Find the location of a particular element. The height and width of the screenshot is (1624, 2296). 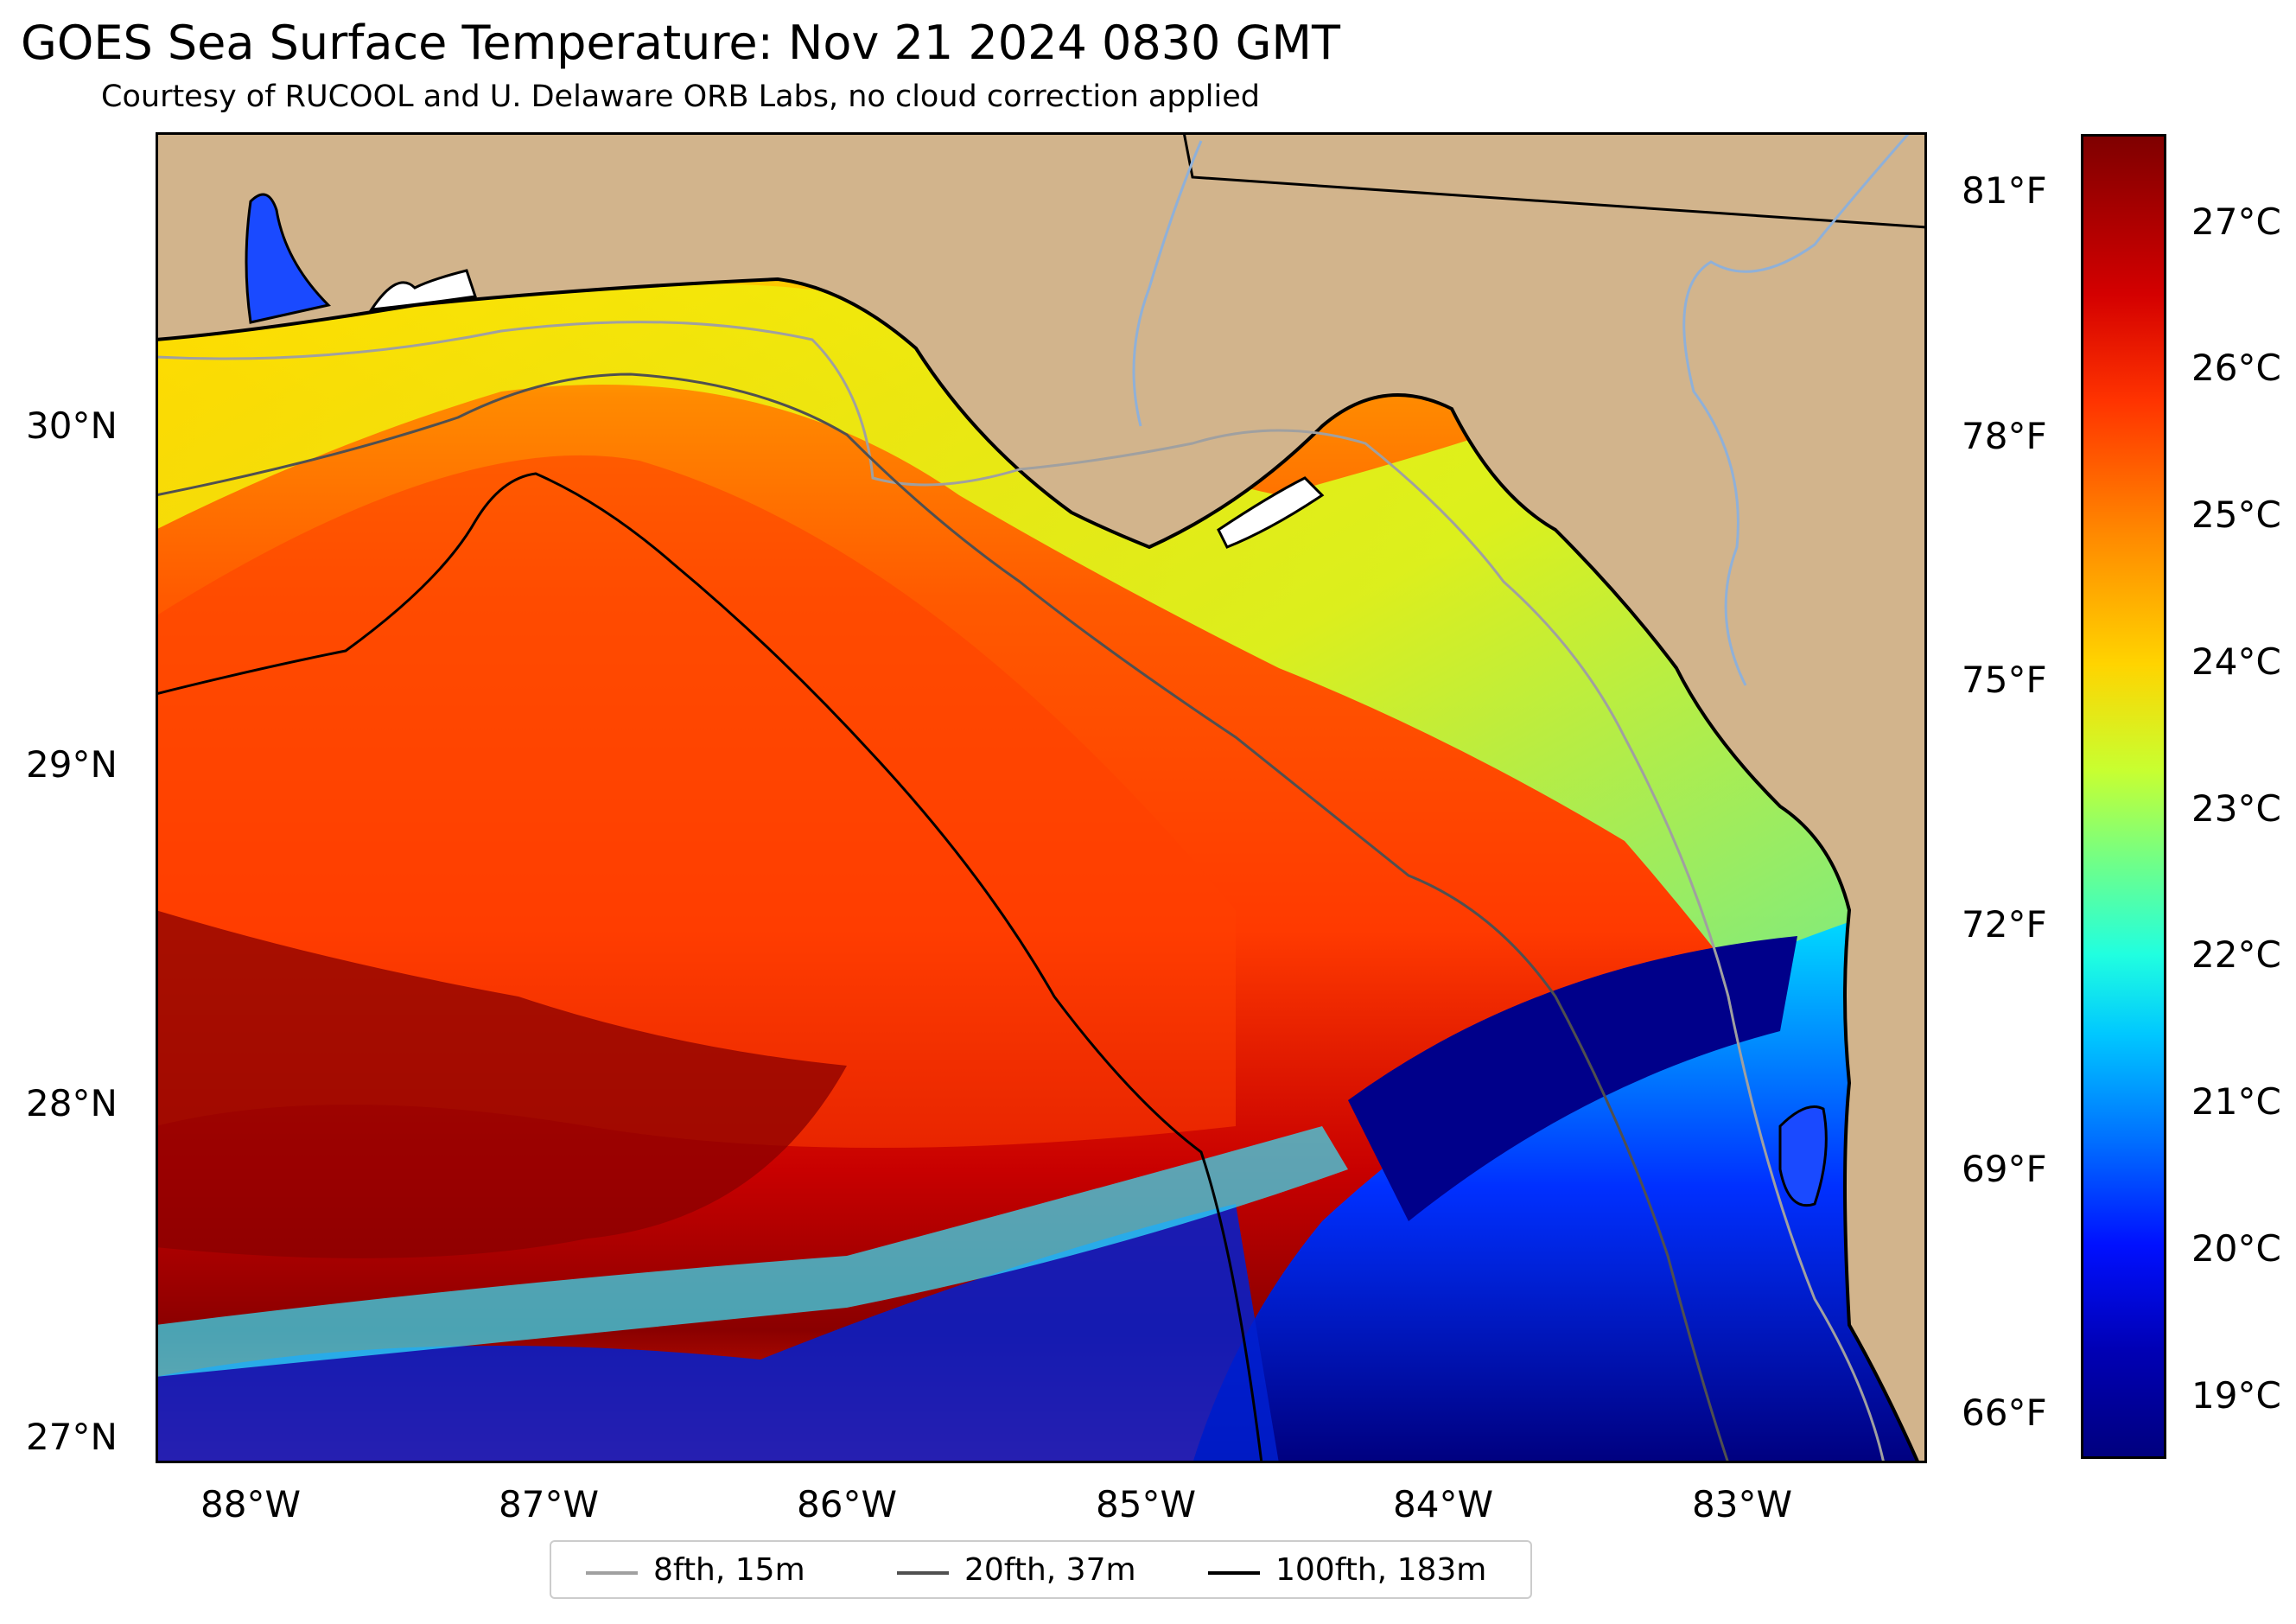

cold-band-mid is located at coordinates (1572, 1078).